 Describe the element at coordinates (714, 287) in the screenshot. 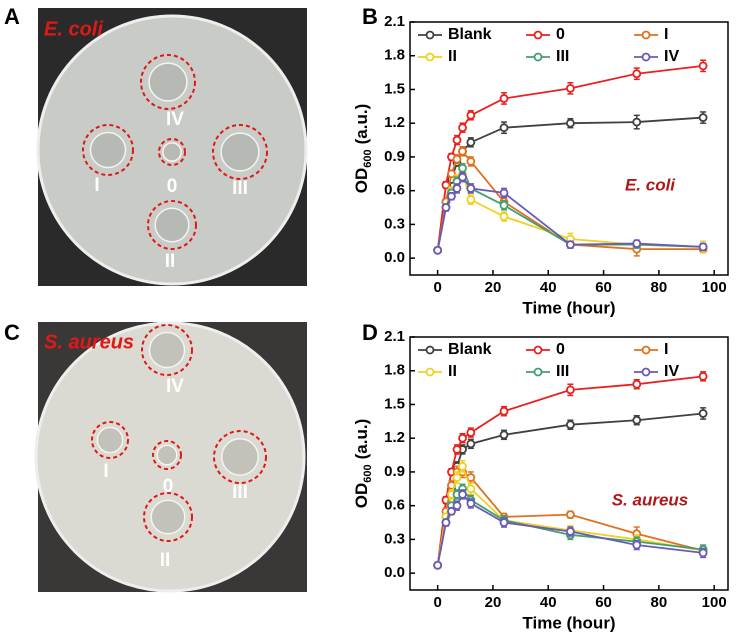

I see `x-tick-label: 100` at that location.